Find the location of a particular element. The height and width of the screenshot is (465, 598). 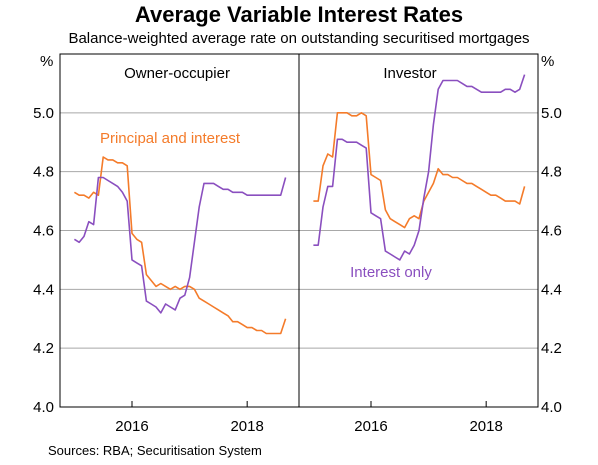

y-tick-label-left: 4.8 is located at coordinates (43, 172).